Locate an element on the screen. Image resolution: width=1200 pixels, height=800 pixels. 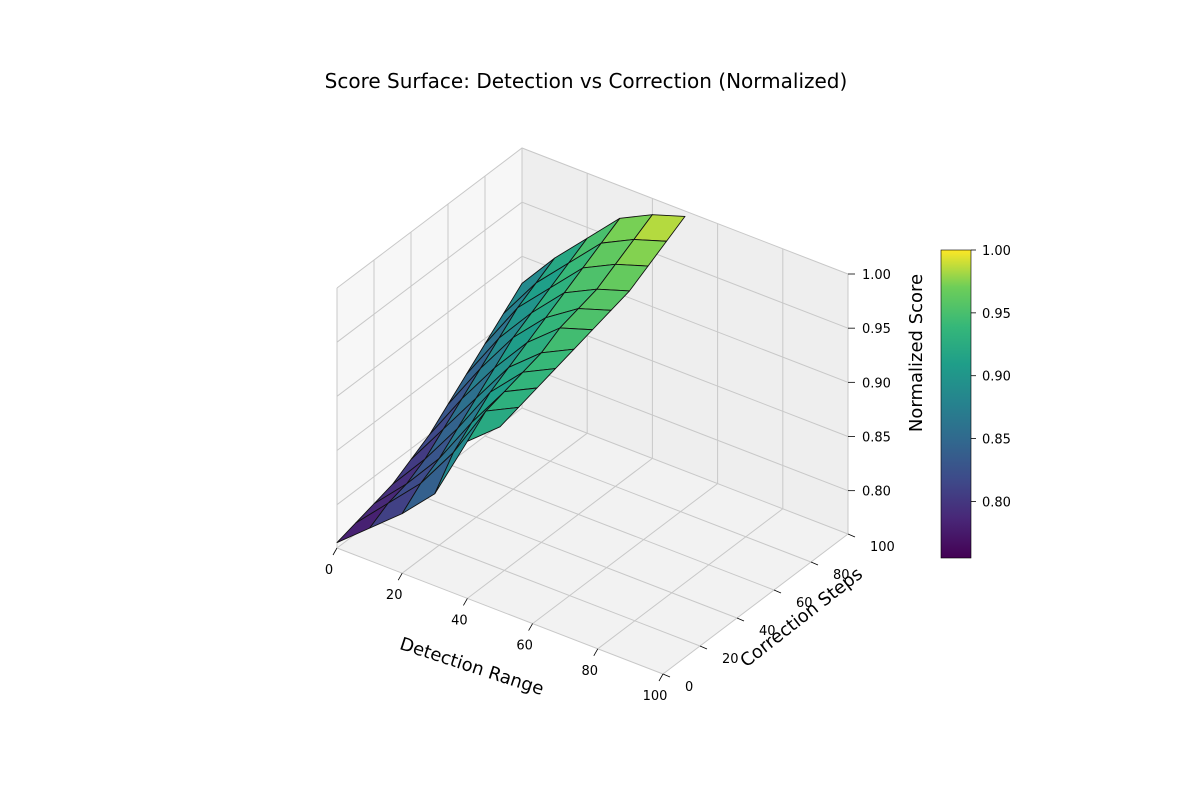
y-tick-label: 100 is located at coordinates (882, 547).